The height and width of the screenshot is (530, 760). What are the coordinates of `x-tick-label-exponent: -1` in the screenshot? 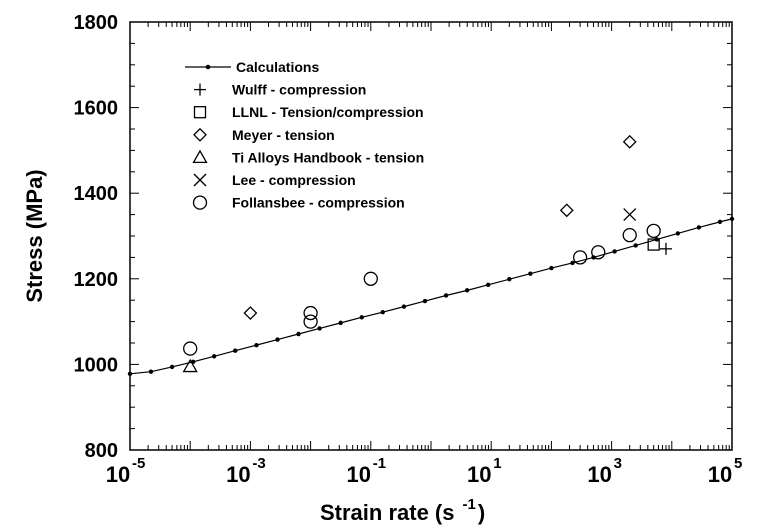 It's located at (379, 463).